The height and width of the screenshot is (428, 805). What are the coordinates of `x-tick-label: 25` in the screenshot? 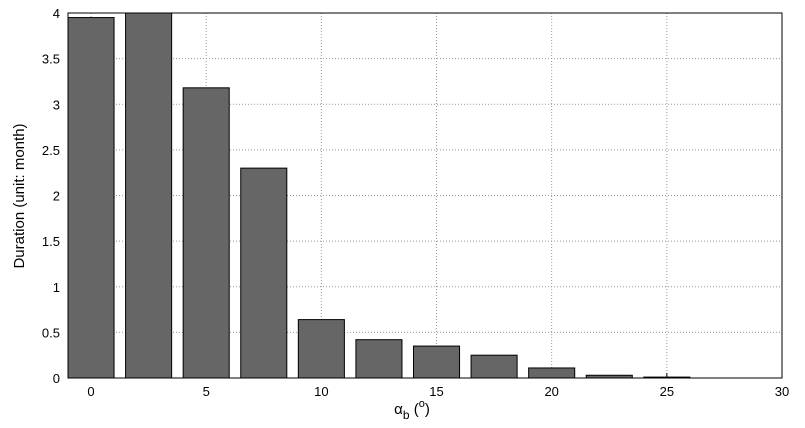 It's located at (667, 391).